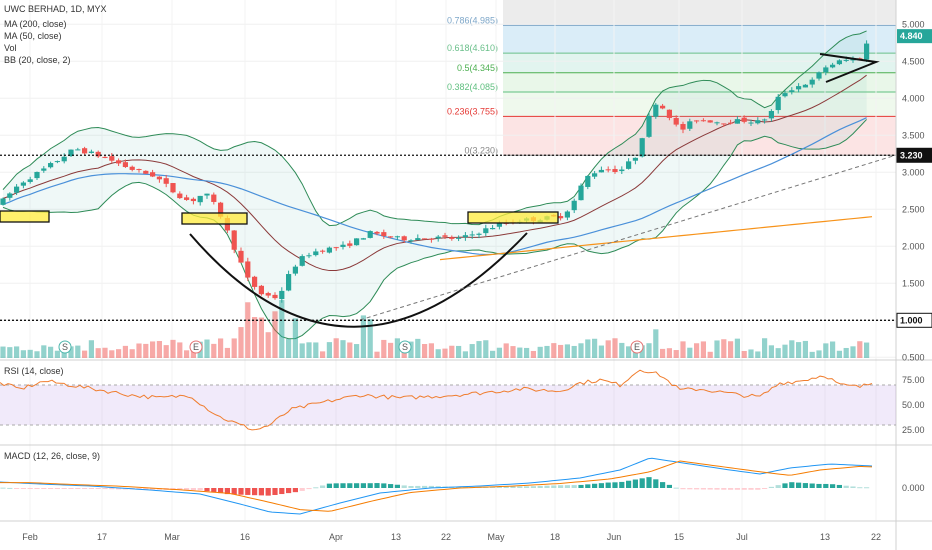 Image resolution: width=932 pixels, height=550 pixels. Describe the element at coordinates (481, 150) in the screenshot. I see `fib-label: 0(3.230)` at that location.